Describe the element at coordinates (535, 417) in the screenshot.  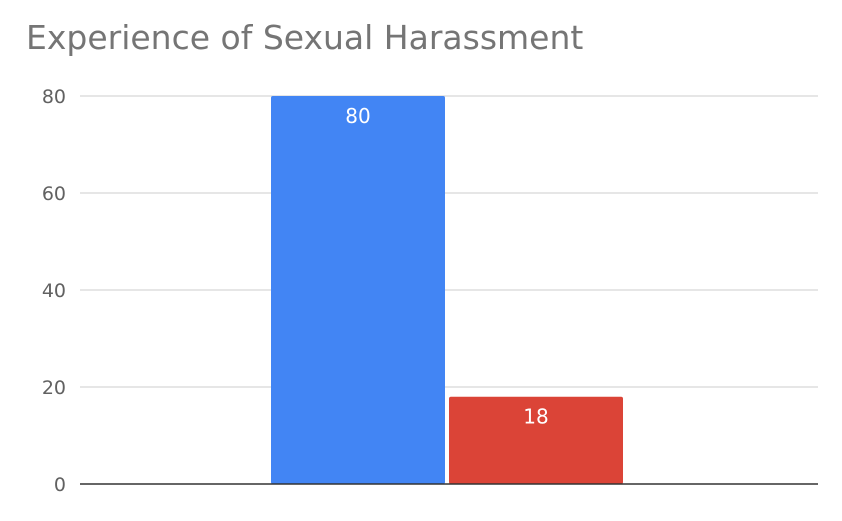
I see `bar-data-label-1: 18` at that location.